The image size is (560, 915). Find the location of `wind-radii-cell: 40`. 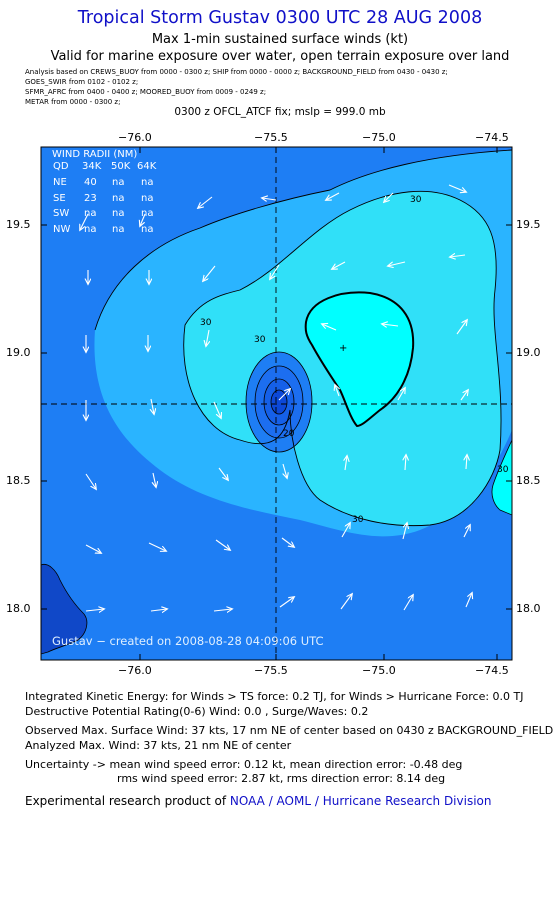

wind-radii-cell: 40 is located at coordinates (90, 182).